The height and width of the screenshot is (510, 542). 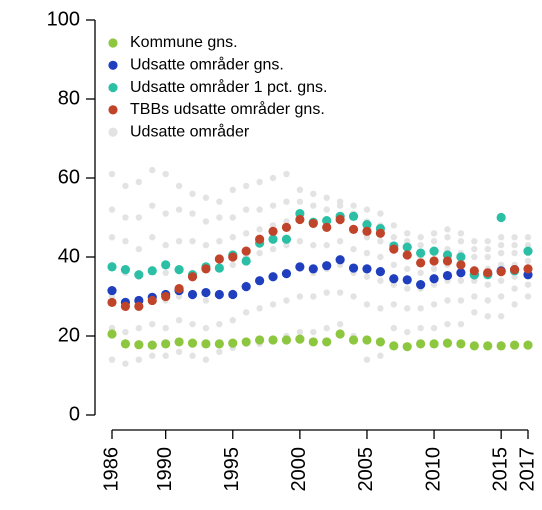 I want to click on y-tick-label: 0, so click(x=74, y=414).